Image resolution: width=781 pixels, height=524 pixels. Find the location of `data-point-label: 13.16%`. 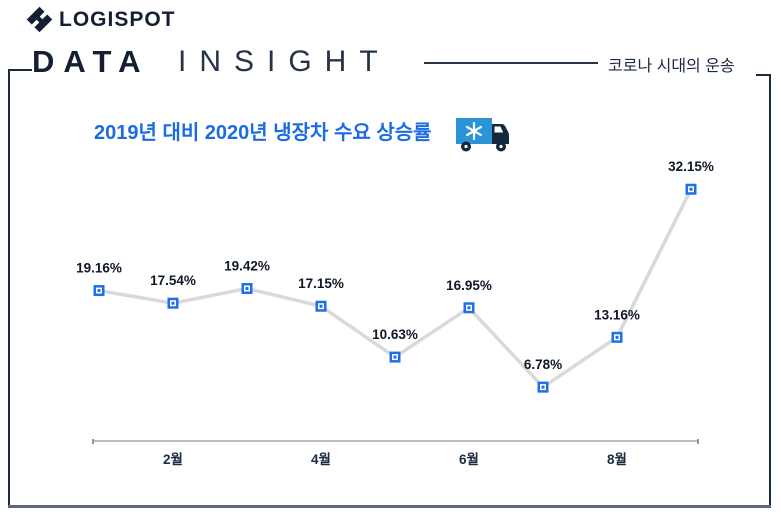

data-point-label: 13.16% is located at coordinates (617, 314).